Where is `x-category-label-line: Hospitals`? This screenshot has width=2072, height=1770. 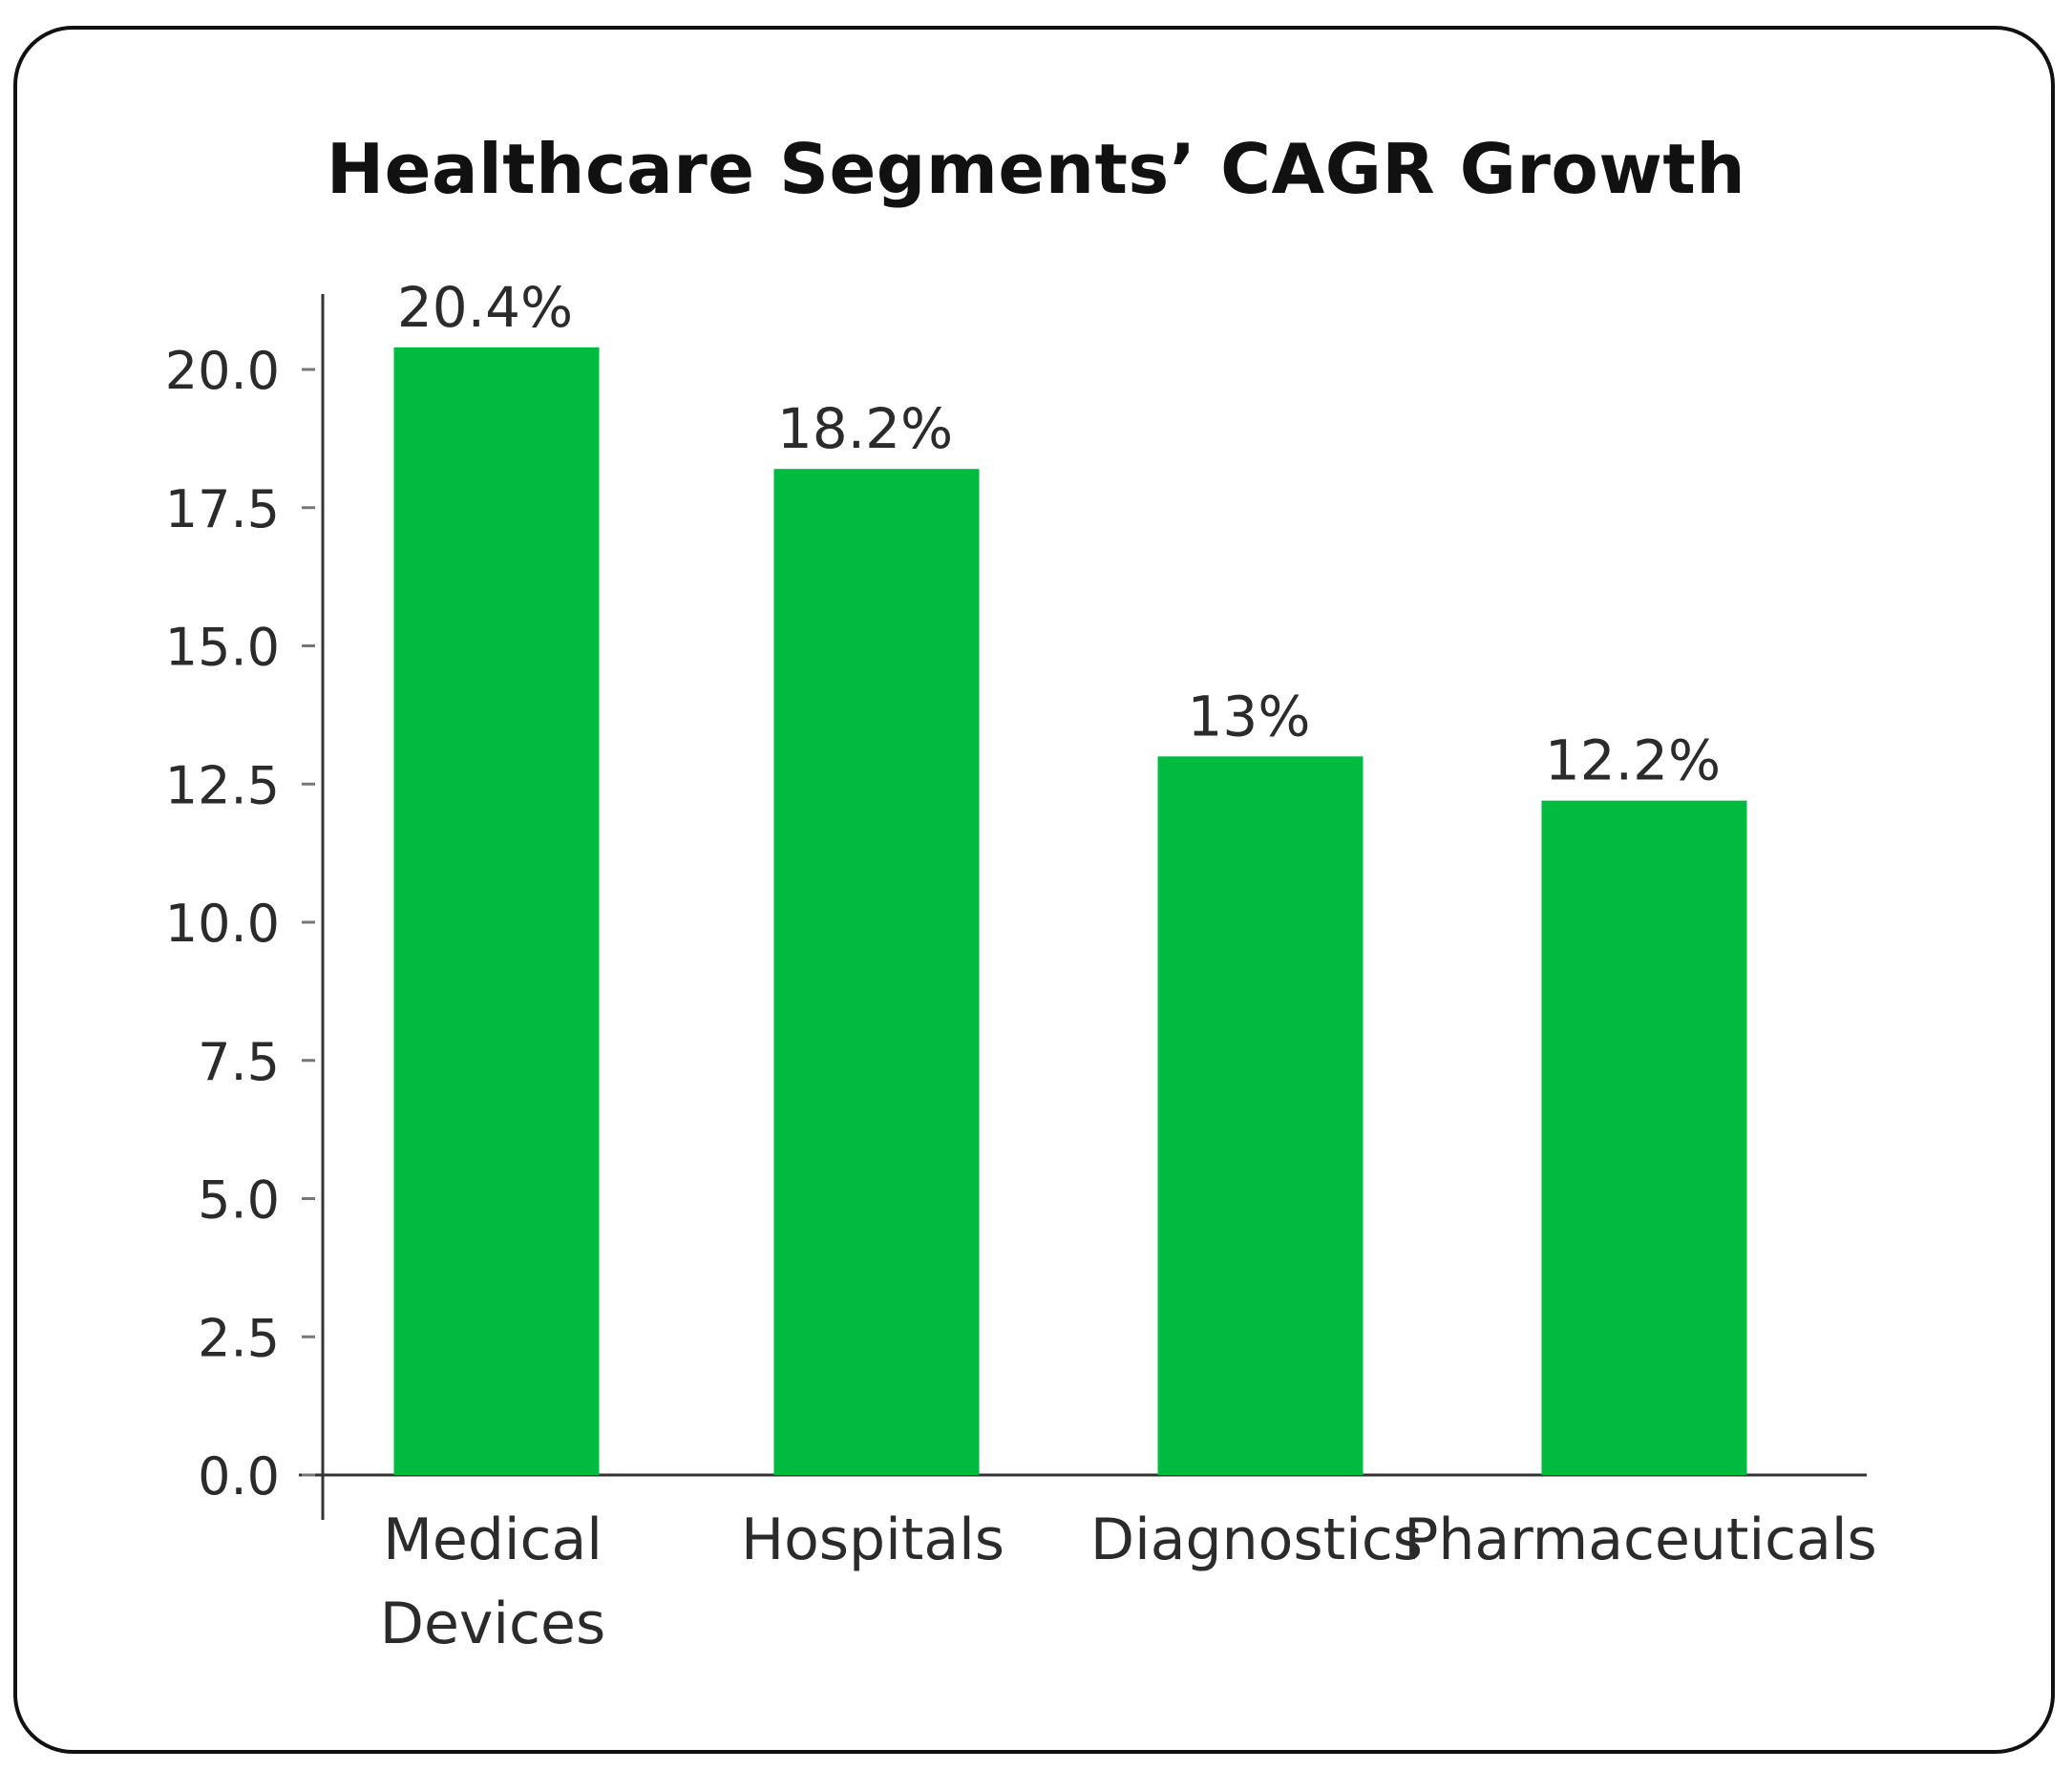 x-category-label-line: Hospitals is located at coordinates (873, 1540).